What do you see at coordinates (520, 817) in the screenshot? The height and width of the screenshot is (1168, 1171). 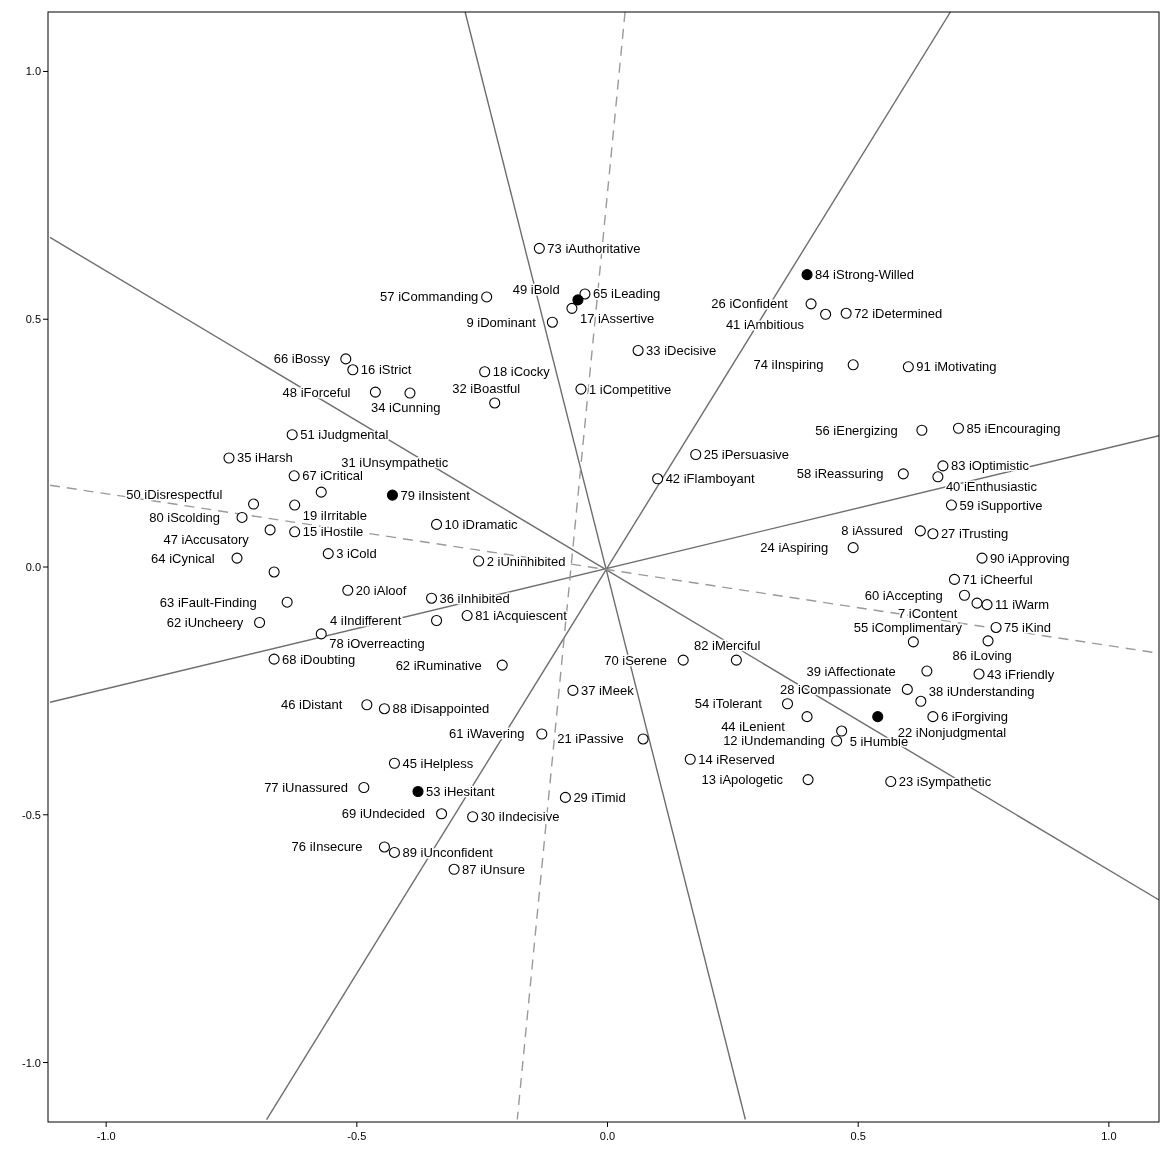 I see `annotation: 30 iIndecisive` at bounding box center [520, 817].